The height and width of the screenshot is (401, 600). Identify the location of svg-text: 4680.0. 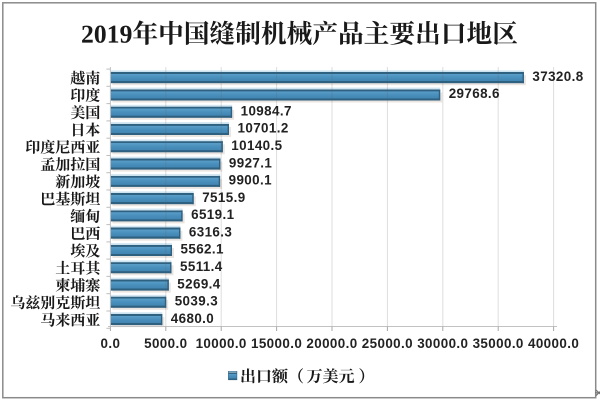
(192, 318).